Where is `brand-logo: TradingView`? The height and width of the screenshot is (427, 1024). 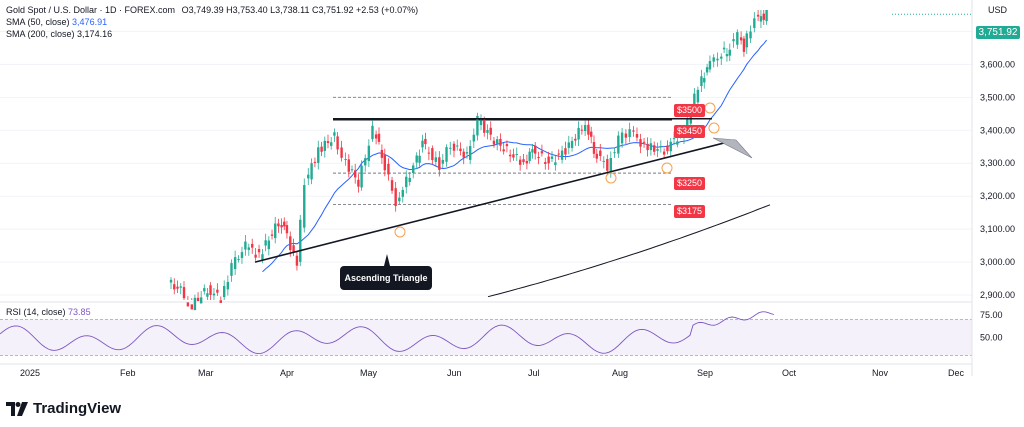 brand-logo: TradingView is located at coordinates (63, 408).